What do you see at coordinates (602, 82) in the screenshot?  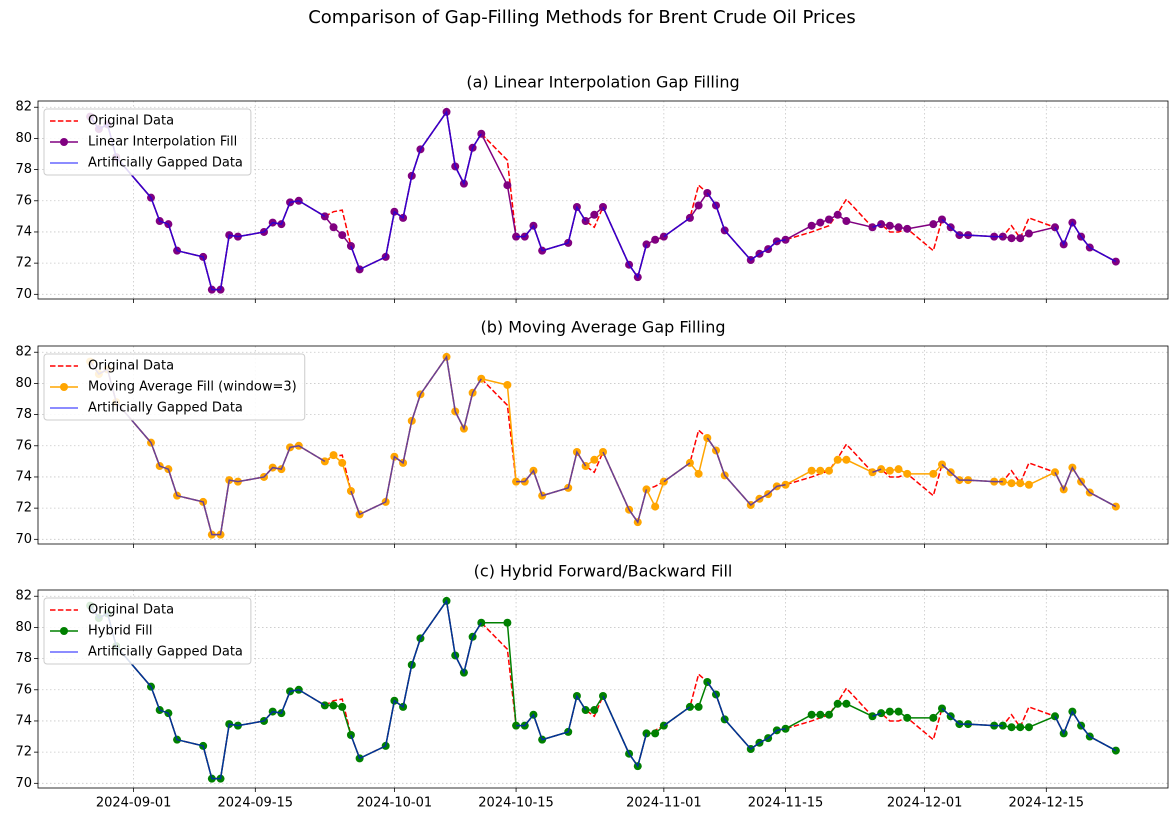 I see `subplot-title: (a) Linear Interpolation Gap Filling` at bounding box center [602, 82].